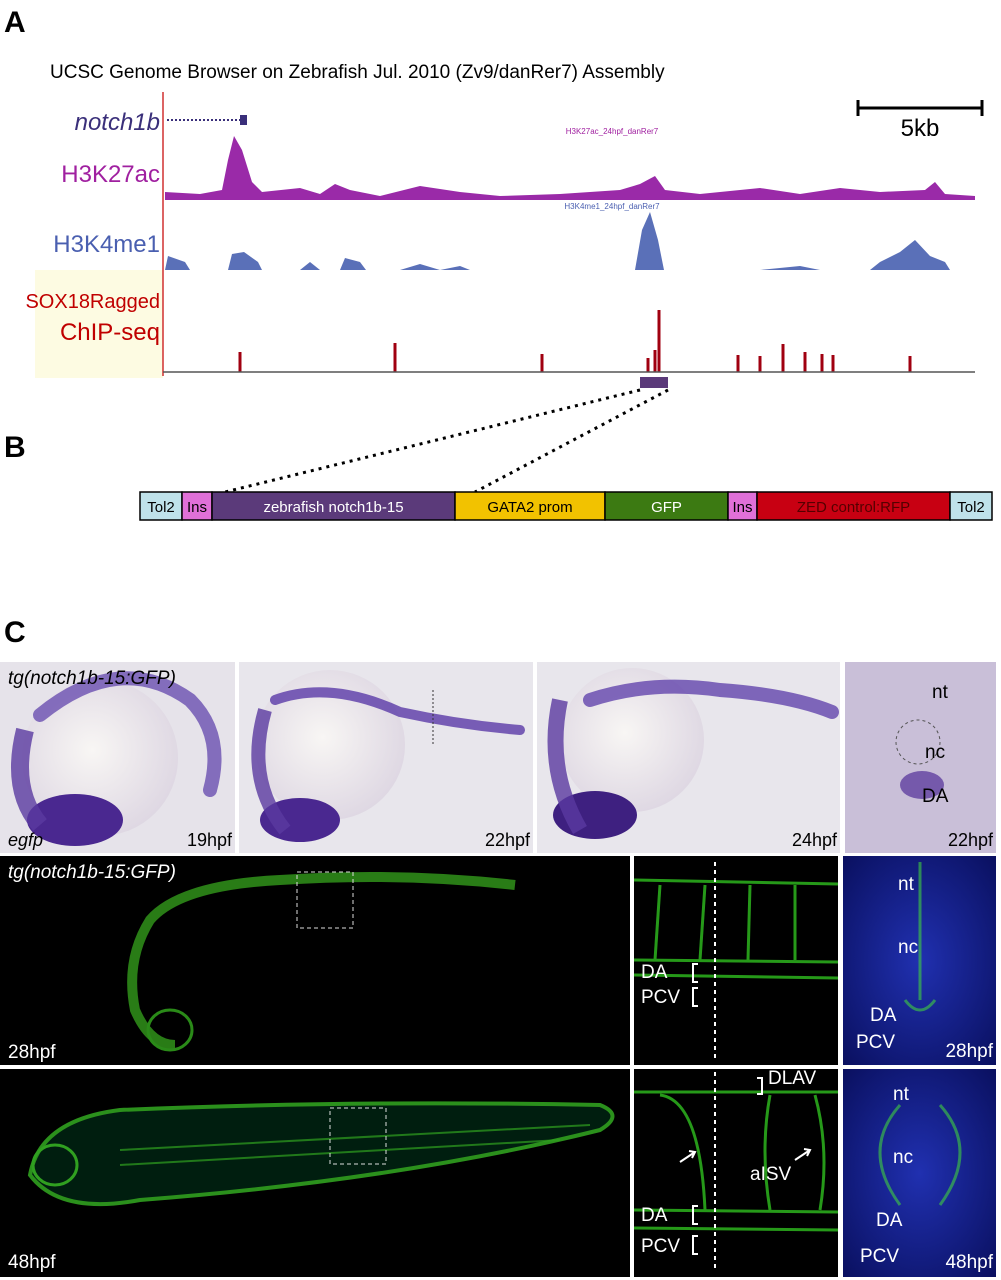  What do you see at coordinates (15, 447) in the screenshot?
I see `label: B` at bounding box center [15, 447].